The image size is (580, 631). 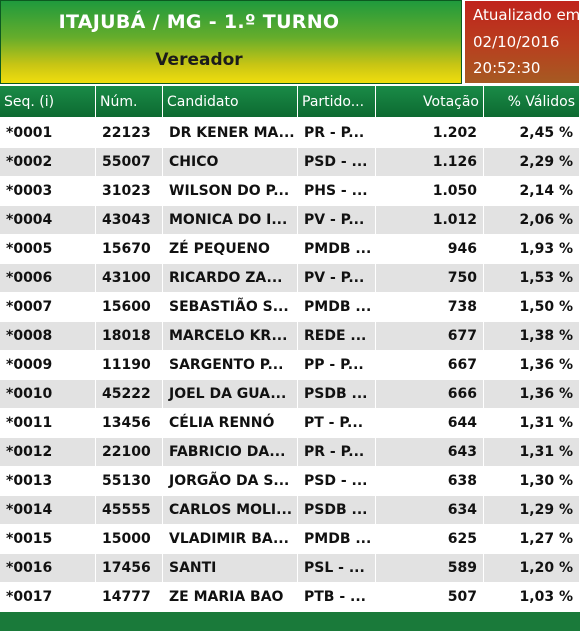 I want to click on valid-percent-cell: 1,50 %, so click(x=532, y=307).